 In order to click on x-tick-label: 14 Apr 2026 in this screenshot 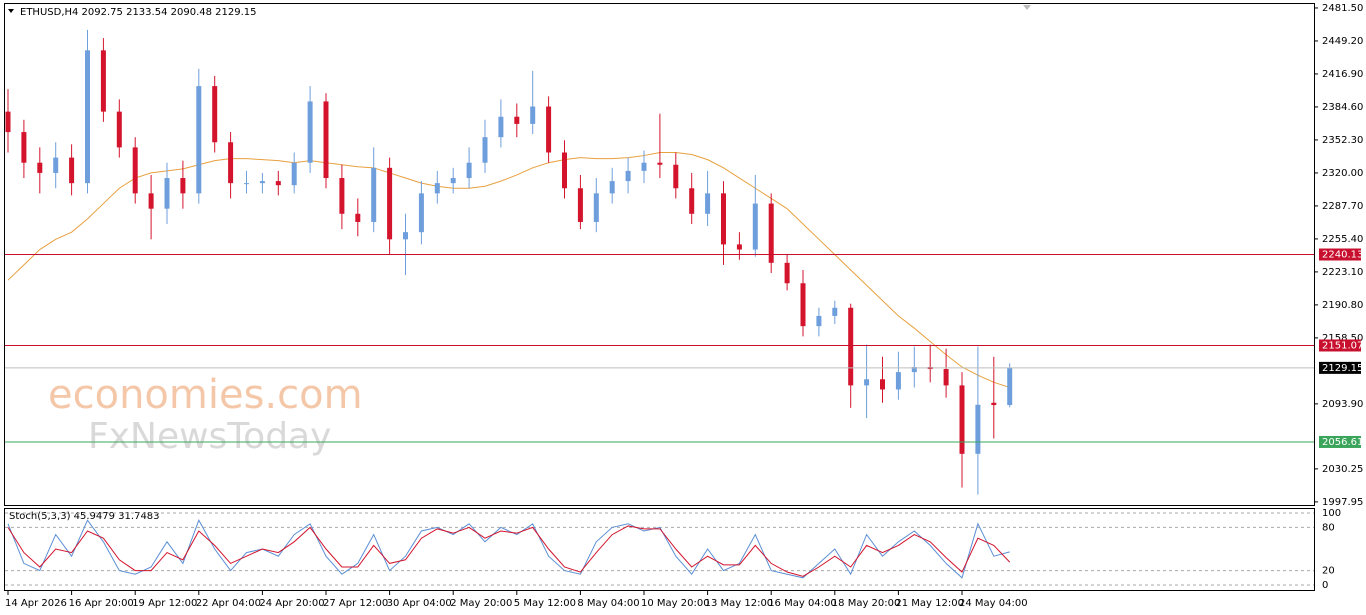, I will do `click(36, 603)`.